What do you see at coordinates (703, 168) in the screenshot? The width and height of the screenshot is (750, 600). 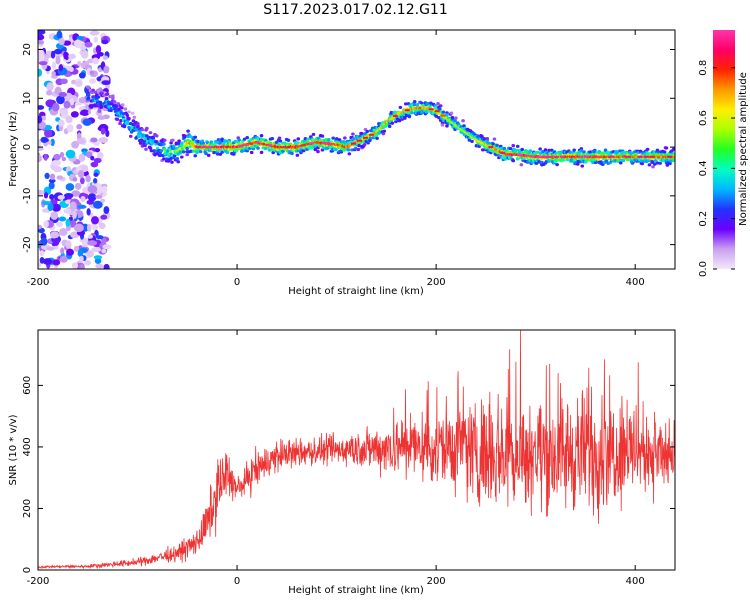 I see `colorbar-tick-label: 0.4` at bounding box center [703, 168].